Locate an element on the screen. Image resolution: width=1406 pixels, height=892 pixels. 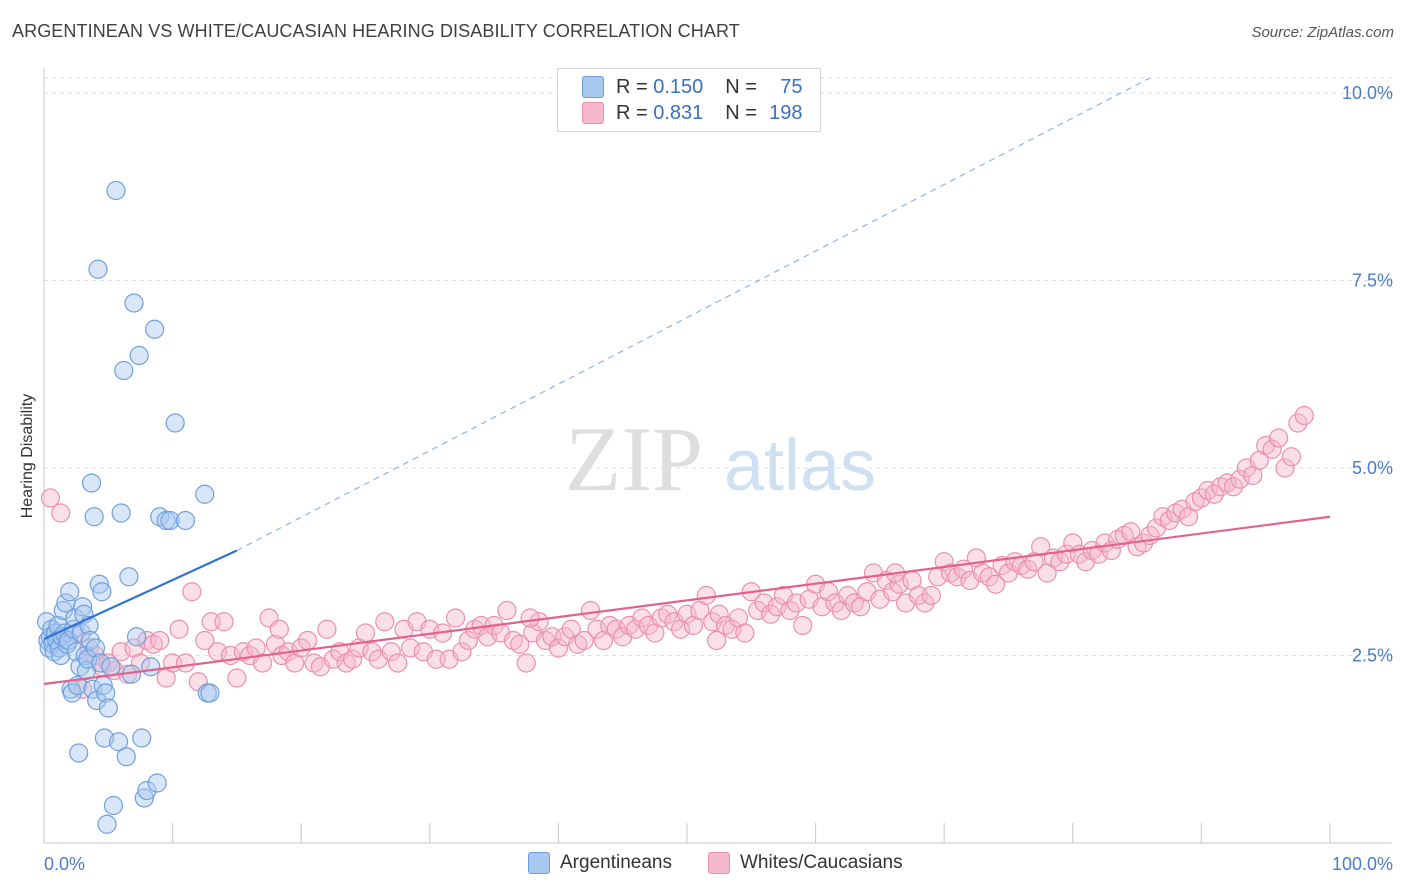
series-argentineans is located at coordinates (128, 507).